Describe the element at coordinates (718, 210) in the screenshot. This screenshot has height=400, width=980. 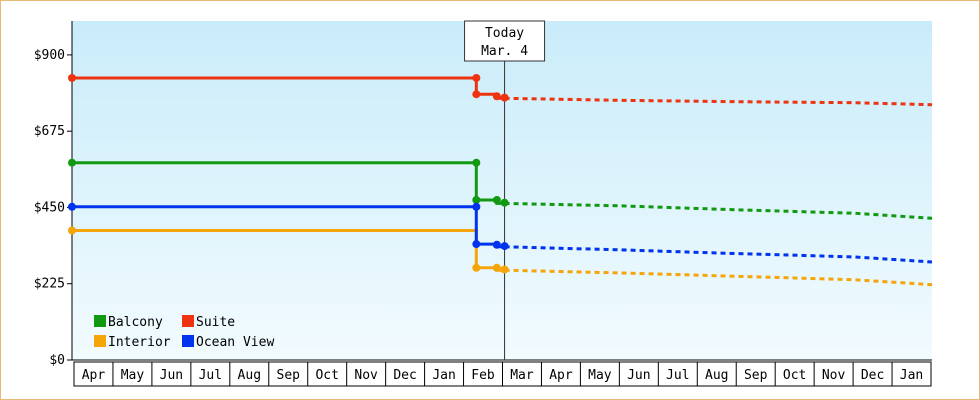
I see `forecast-line-balcony` at that location.